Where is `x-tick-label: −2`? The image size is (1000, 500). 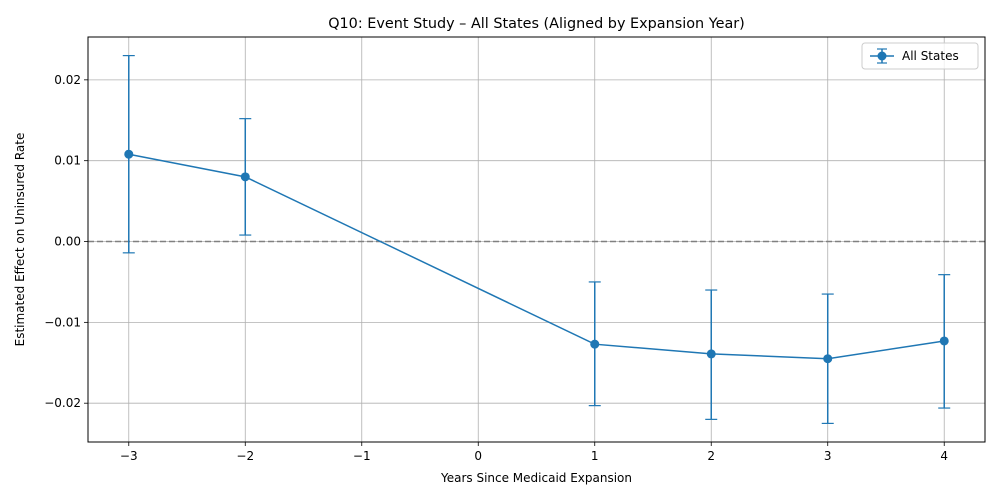 x-tick-label: −2 is located at coordinates (245, 456).